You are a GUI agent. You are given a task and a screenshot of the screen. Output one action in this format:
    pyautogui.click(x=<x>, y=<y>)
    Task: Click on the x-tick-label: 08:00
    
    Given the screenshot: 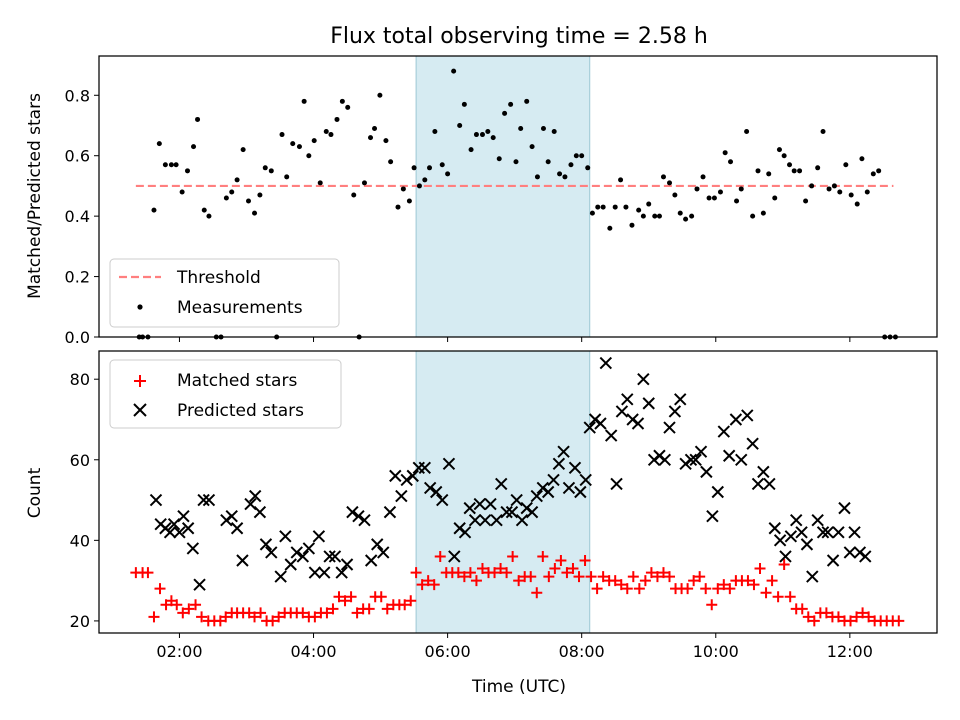 What is the action you would take?
    pyautogui.click(x=582, y=651)
    